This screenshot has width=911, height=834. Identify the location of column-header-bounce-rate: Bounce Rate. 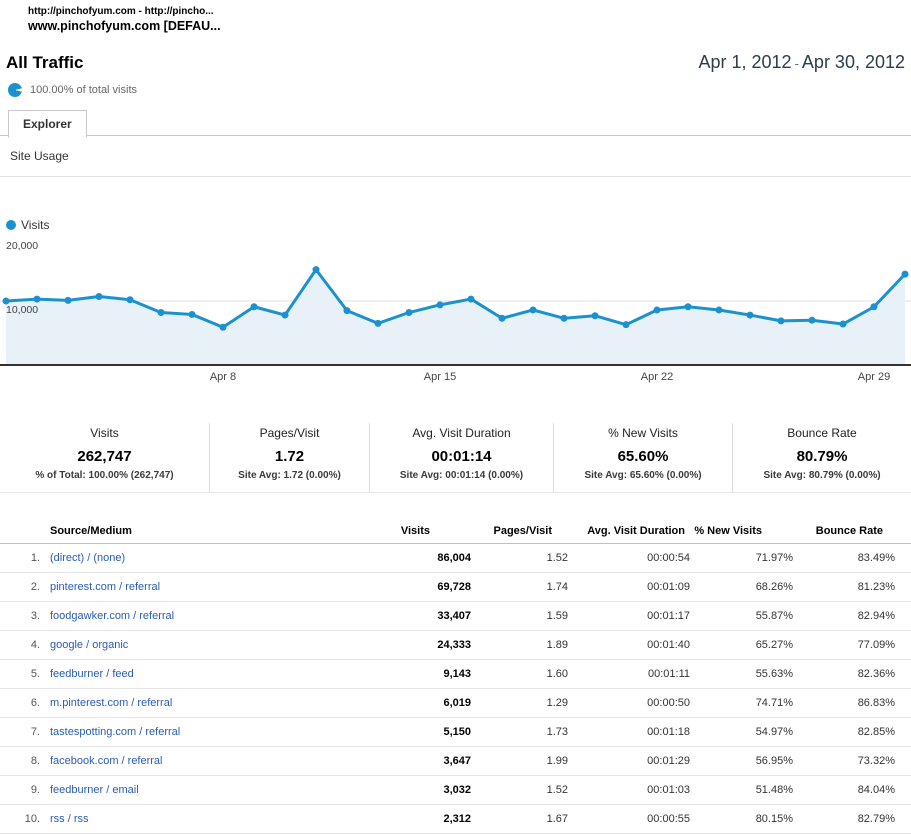
(849, 530).